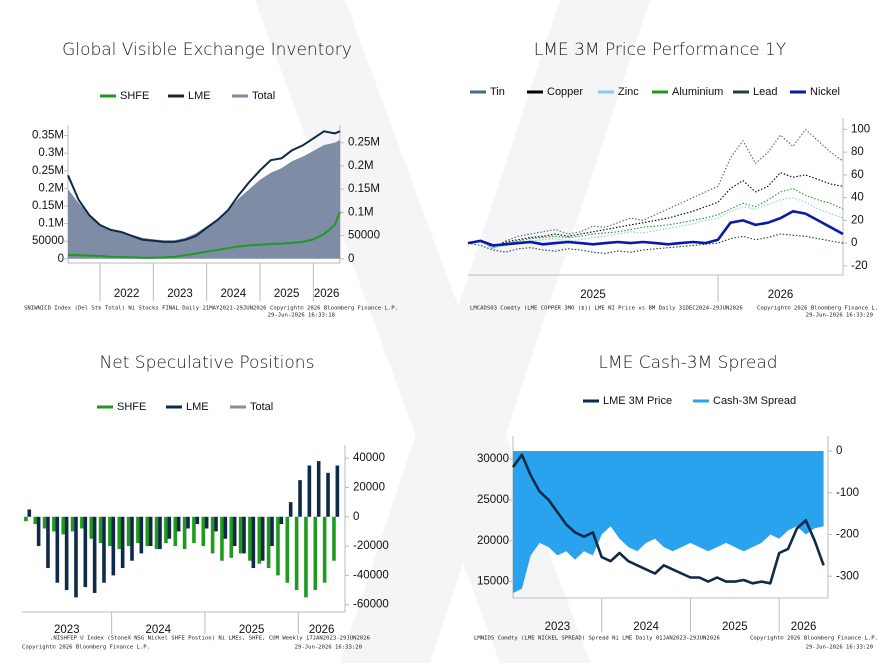 This screenshot has height=663, width=878. Describe the element at coordinates (371, 546) in the screenshot. I see `y-tick-label: -20000` at that location.